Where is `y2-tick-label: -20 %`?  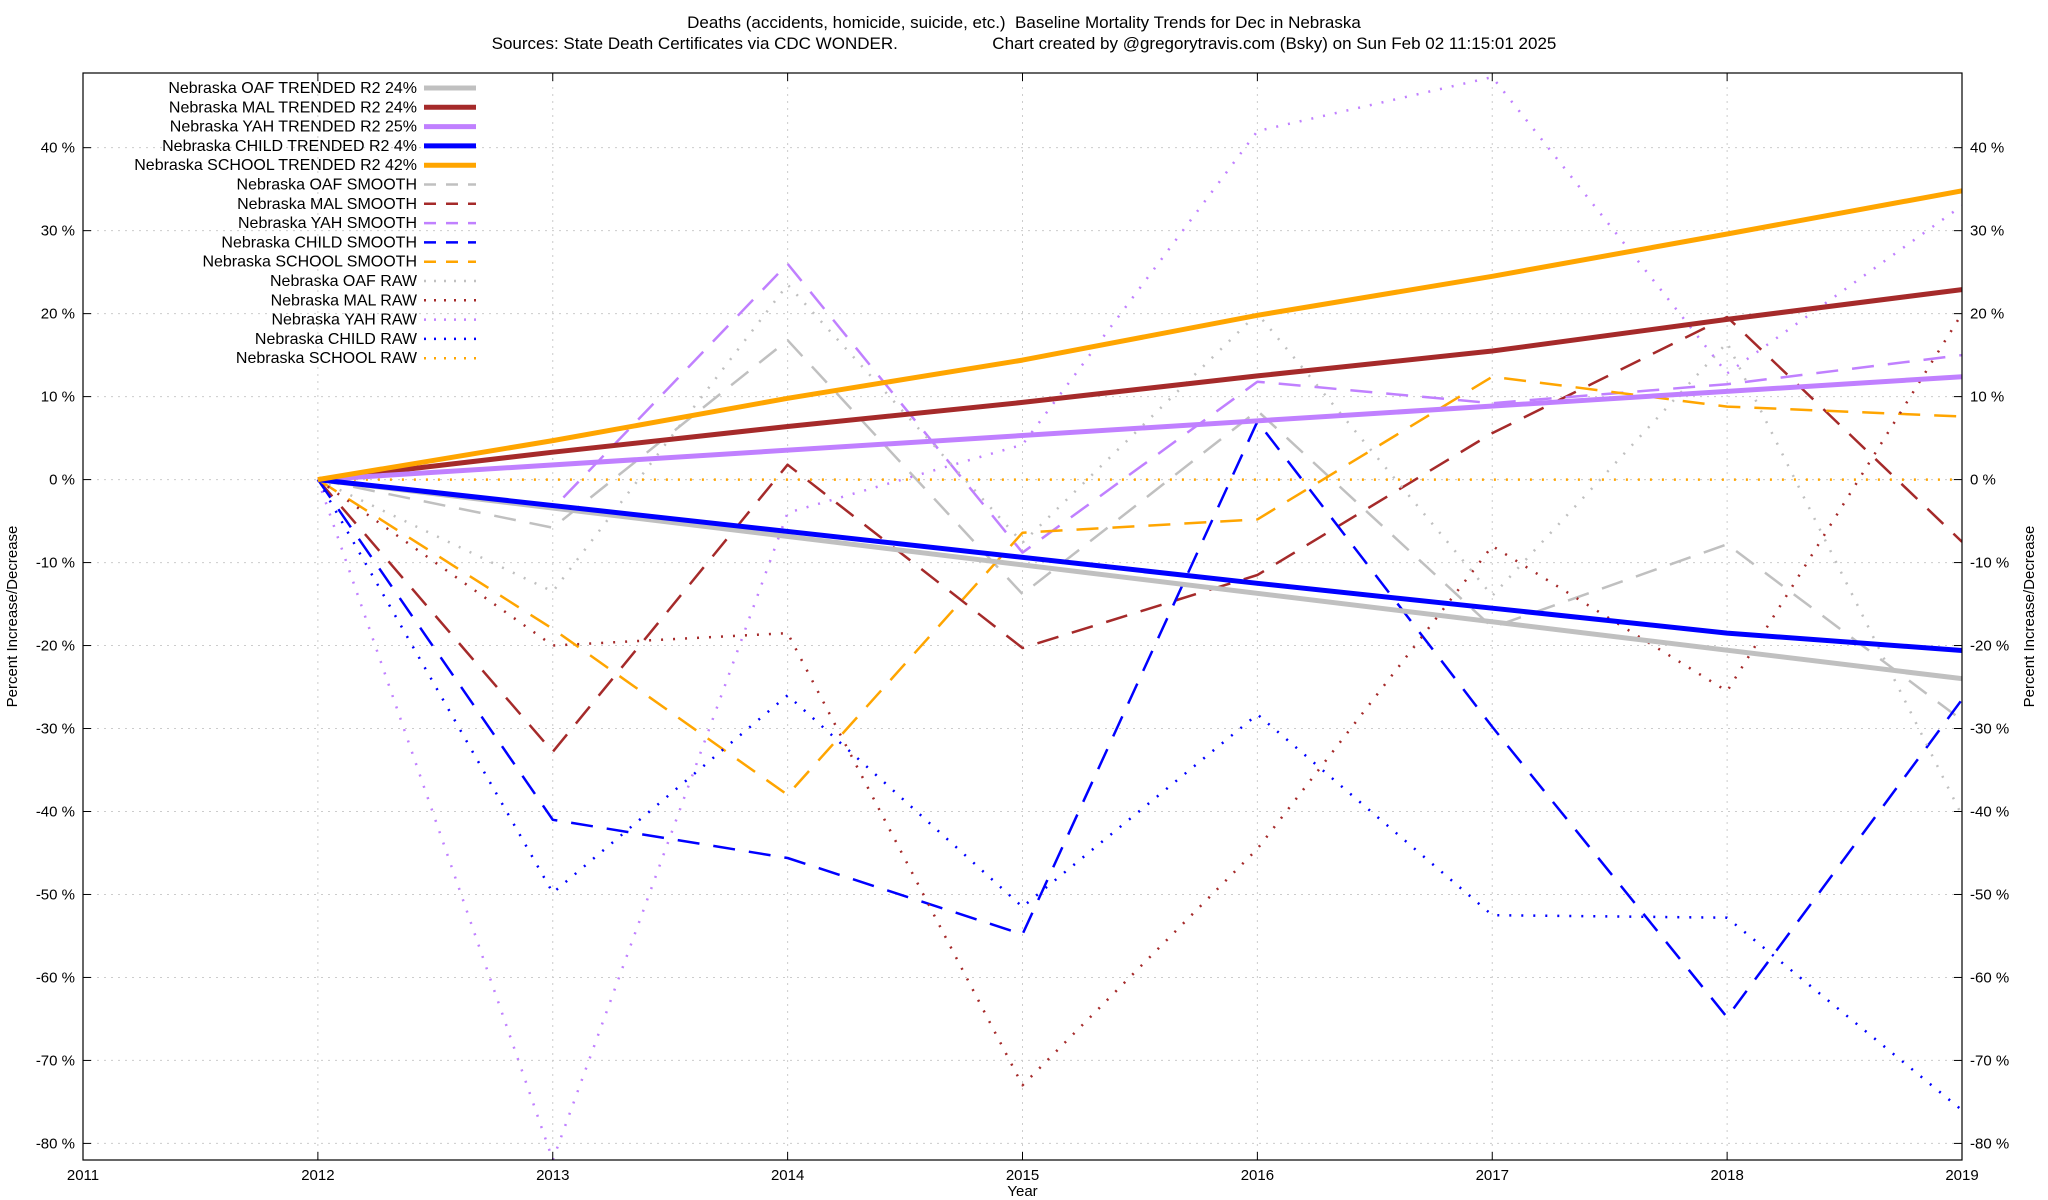 y2-tick-label: -20 % is located at coordinates (1989, 646).